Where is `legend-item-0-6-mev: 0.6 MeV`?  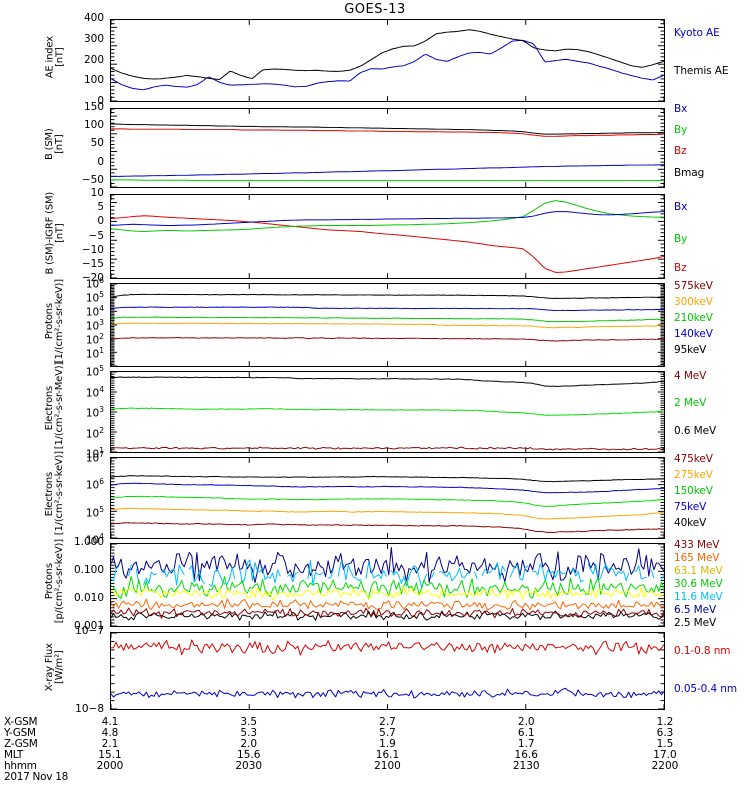 legend-item-0-6-mev: 0.6 MeV is located at coordinates (695, 431).